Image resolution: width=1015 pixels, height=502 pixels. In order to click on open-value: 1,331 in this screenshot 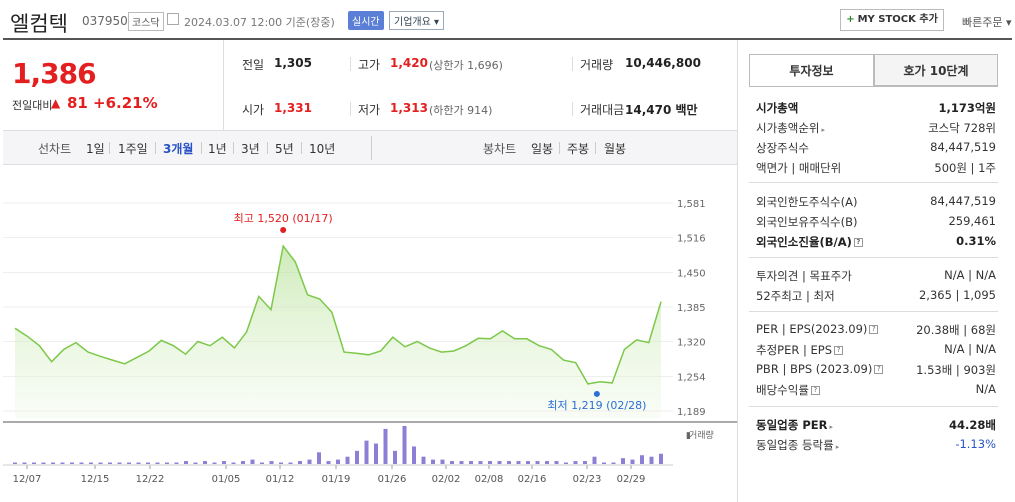, I will do `click(293, 108)`.